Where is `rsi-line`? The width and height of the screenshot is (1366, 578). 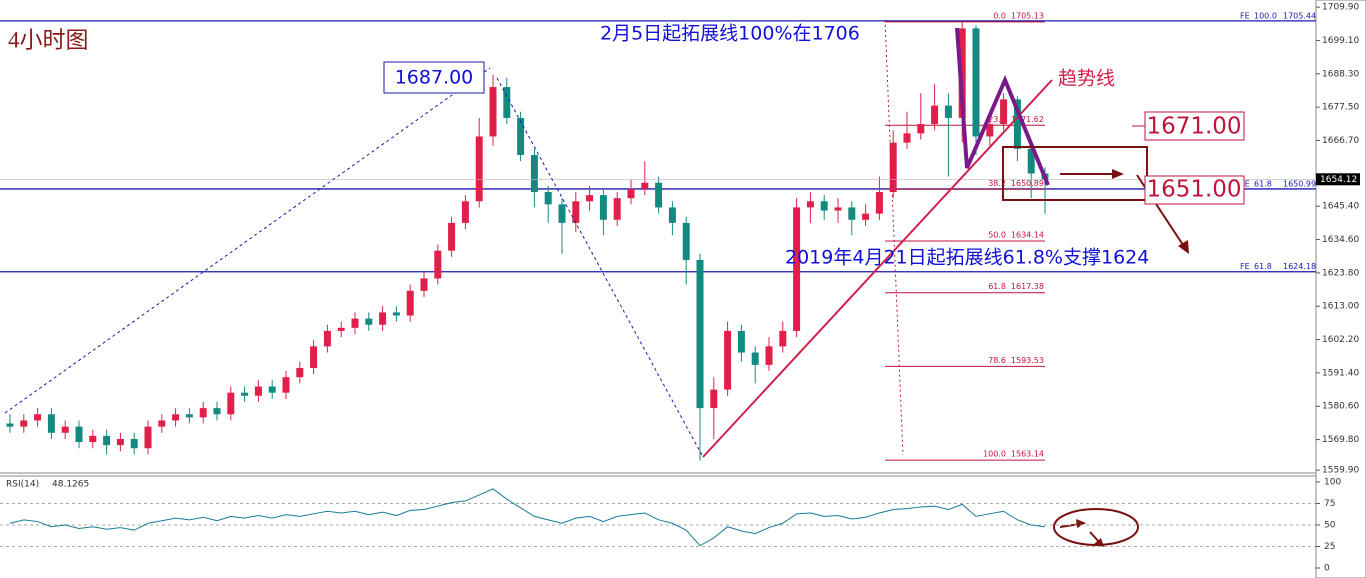 rsi-line is located at coordinates (527, 517).